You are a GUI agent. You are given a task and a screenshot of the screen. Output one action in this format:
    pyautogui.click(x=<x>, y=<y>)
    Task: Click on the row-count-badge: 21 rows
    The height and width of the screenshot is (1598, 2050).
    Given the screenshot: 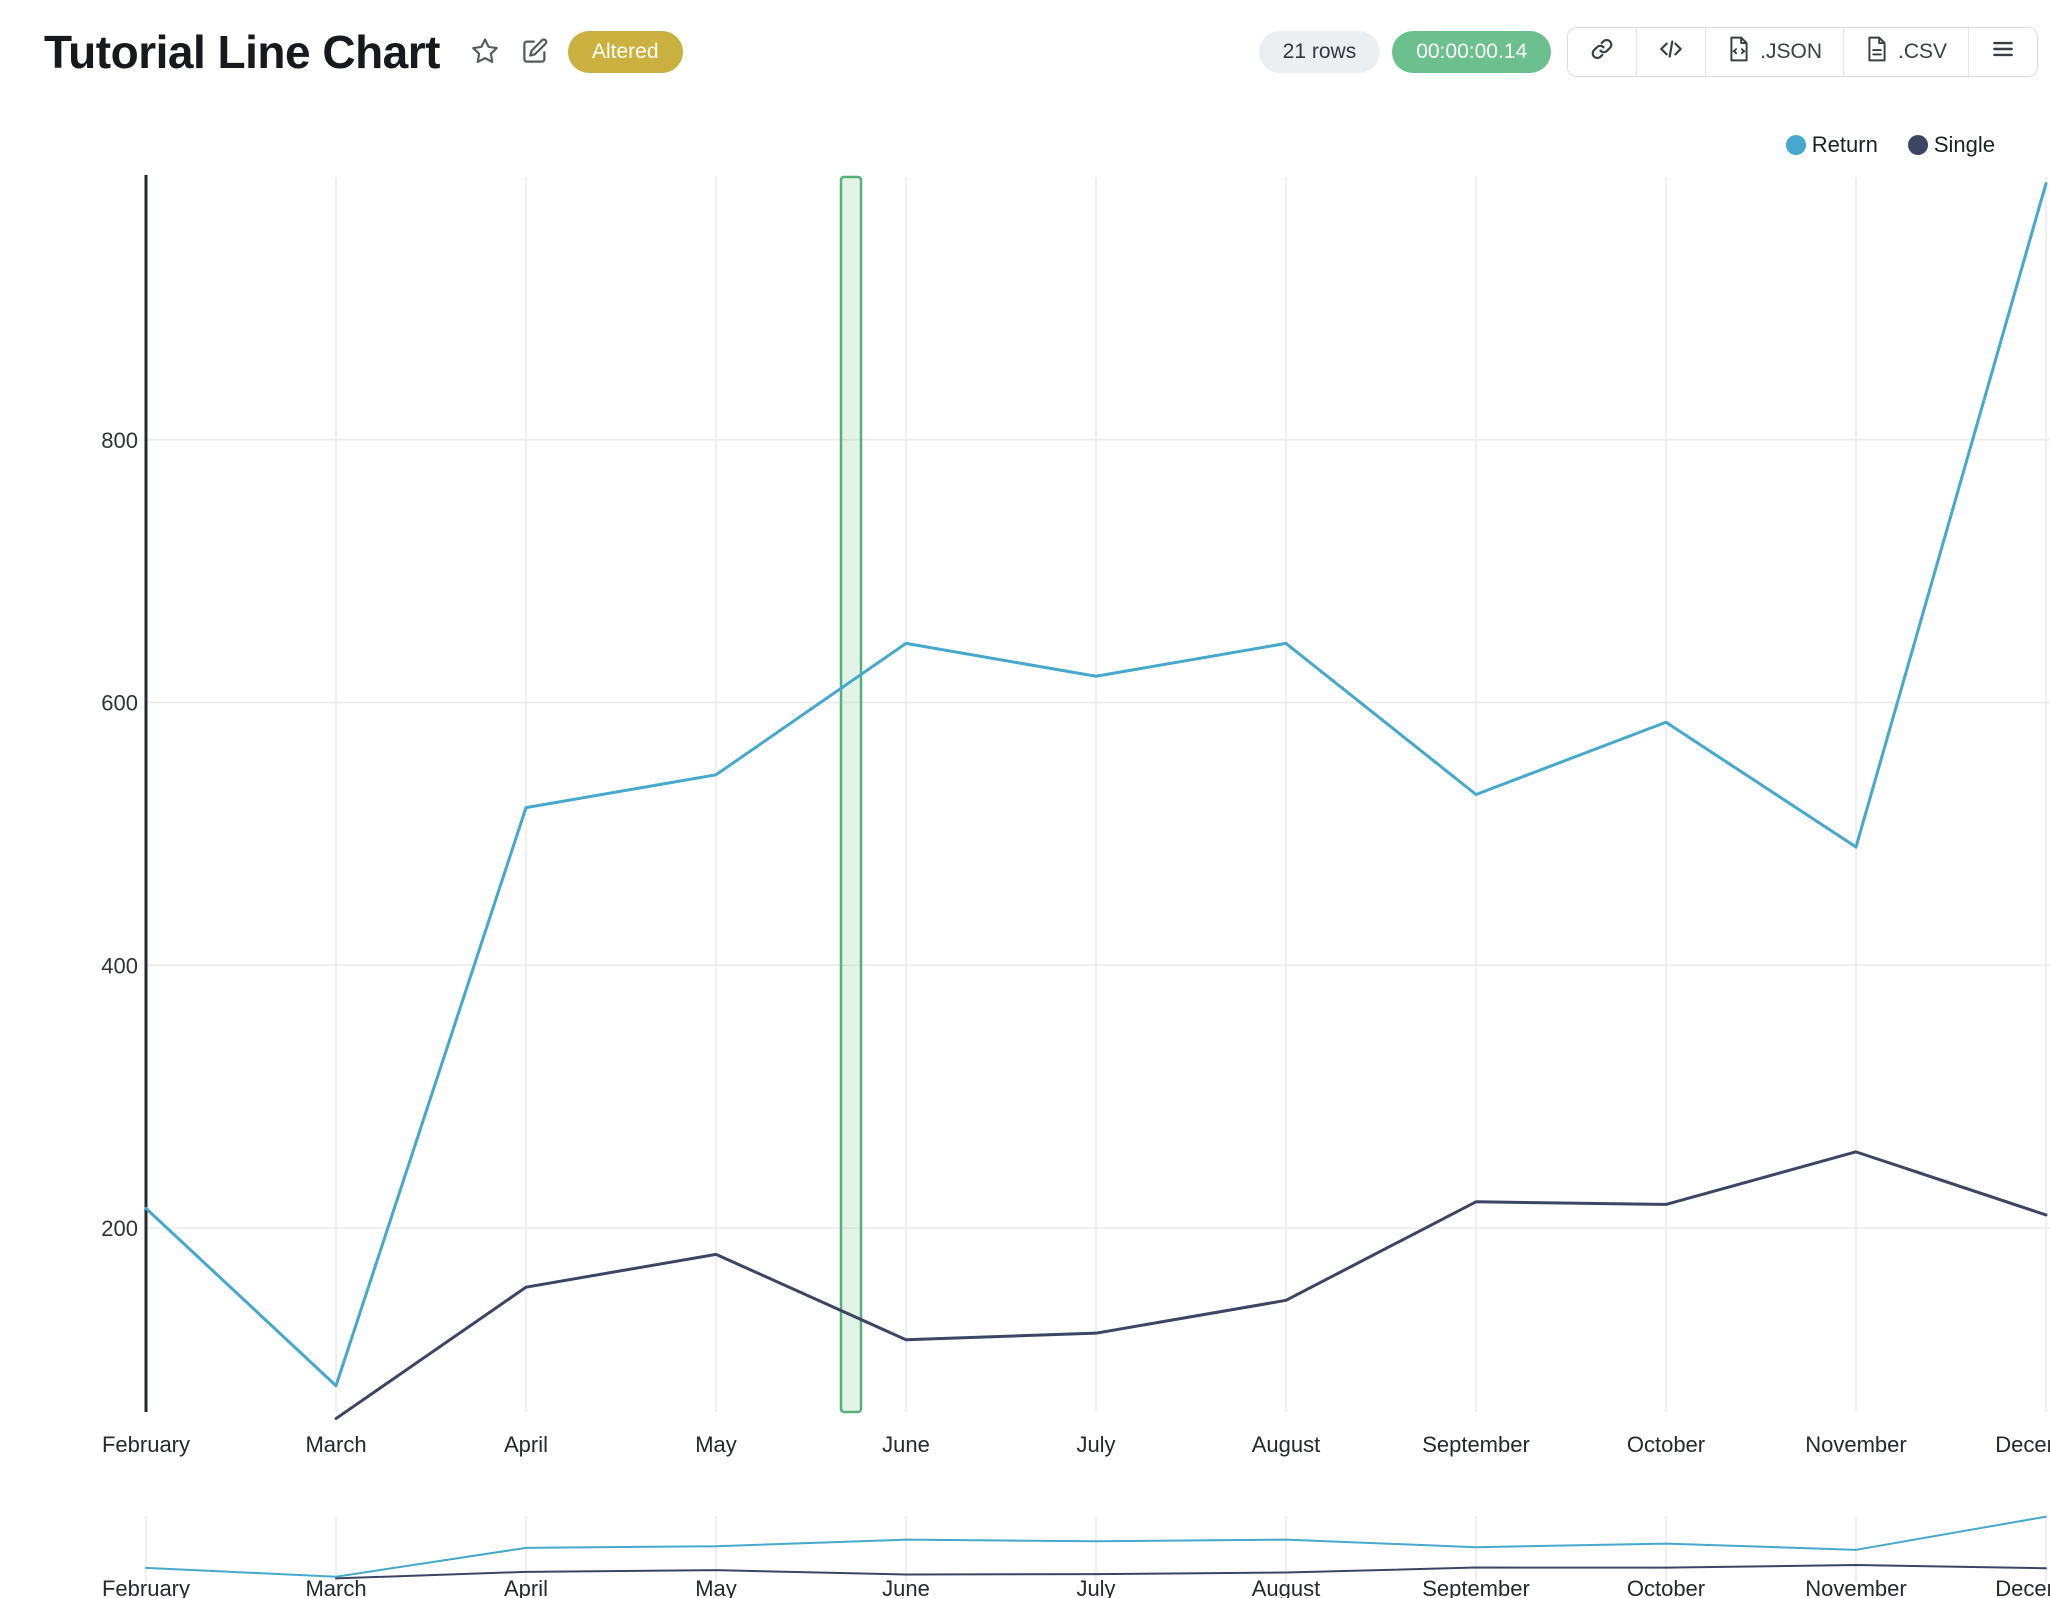 What is the action you would take?
    pyautogui.click(x=1319, y=52)
    